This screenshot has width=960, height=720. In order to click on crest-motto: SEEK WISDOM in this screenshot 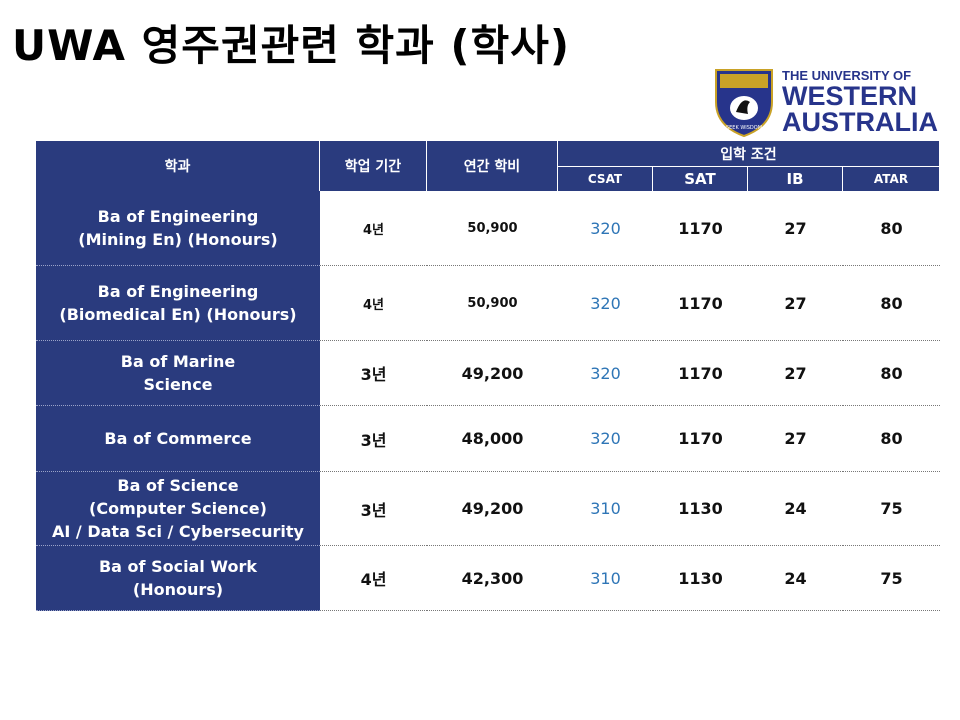, I will do `click(744, 128)`.